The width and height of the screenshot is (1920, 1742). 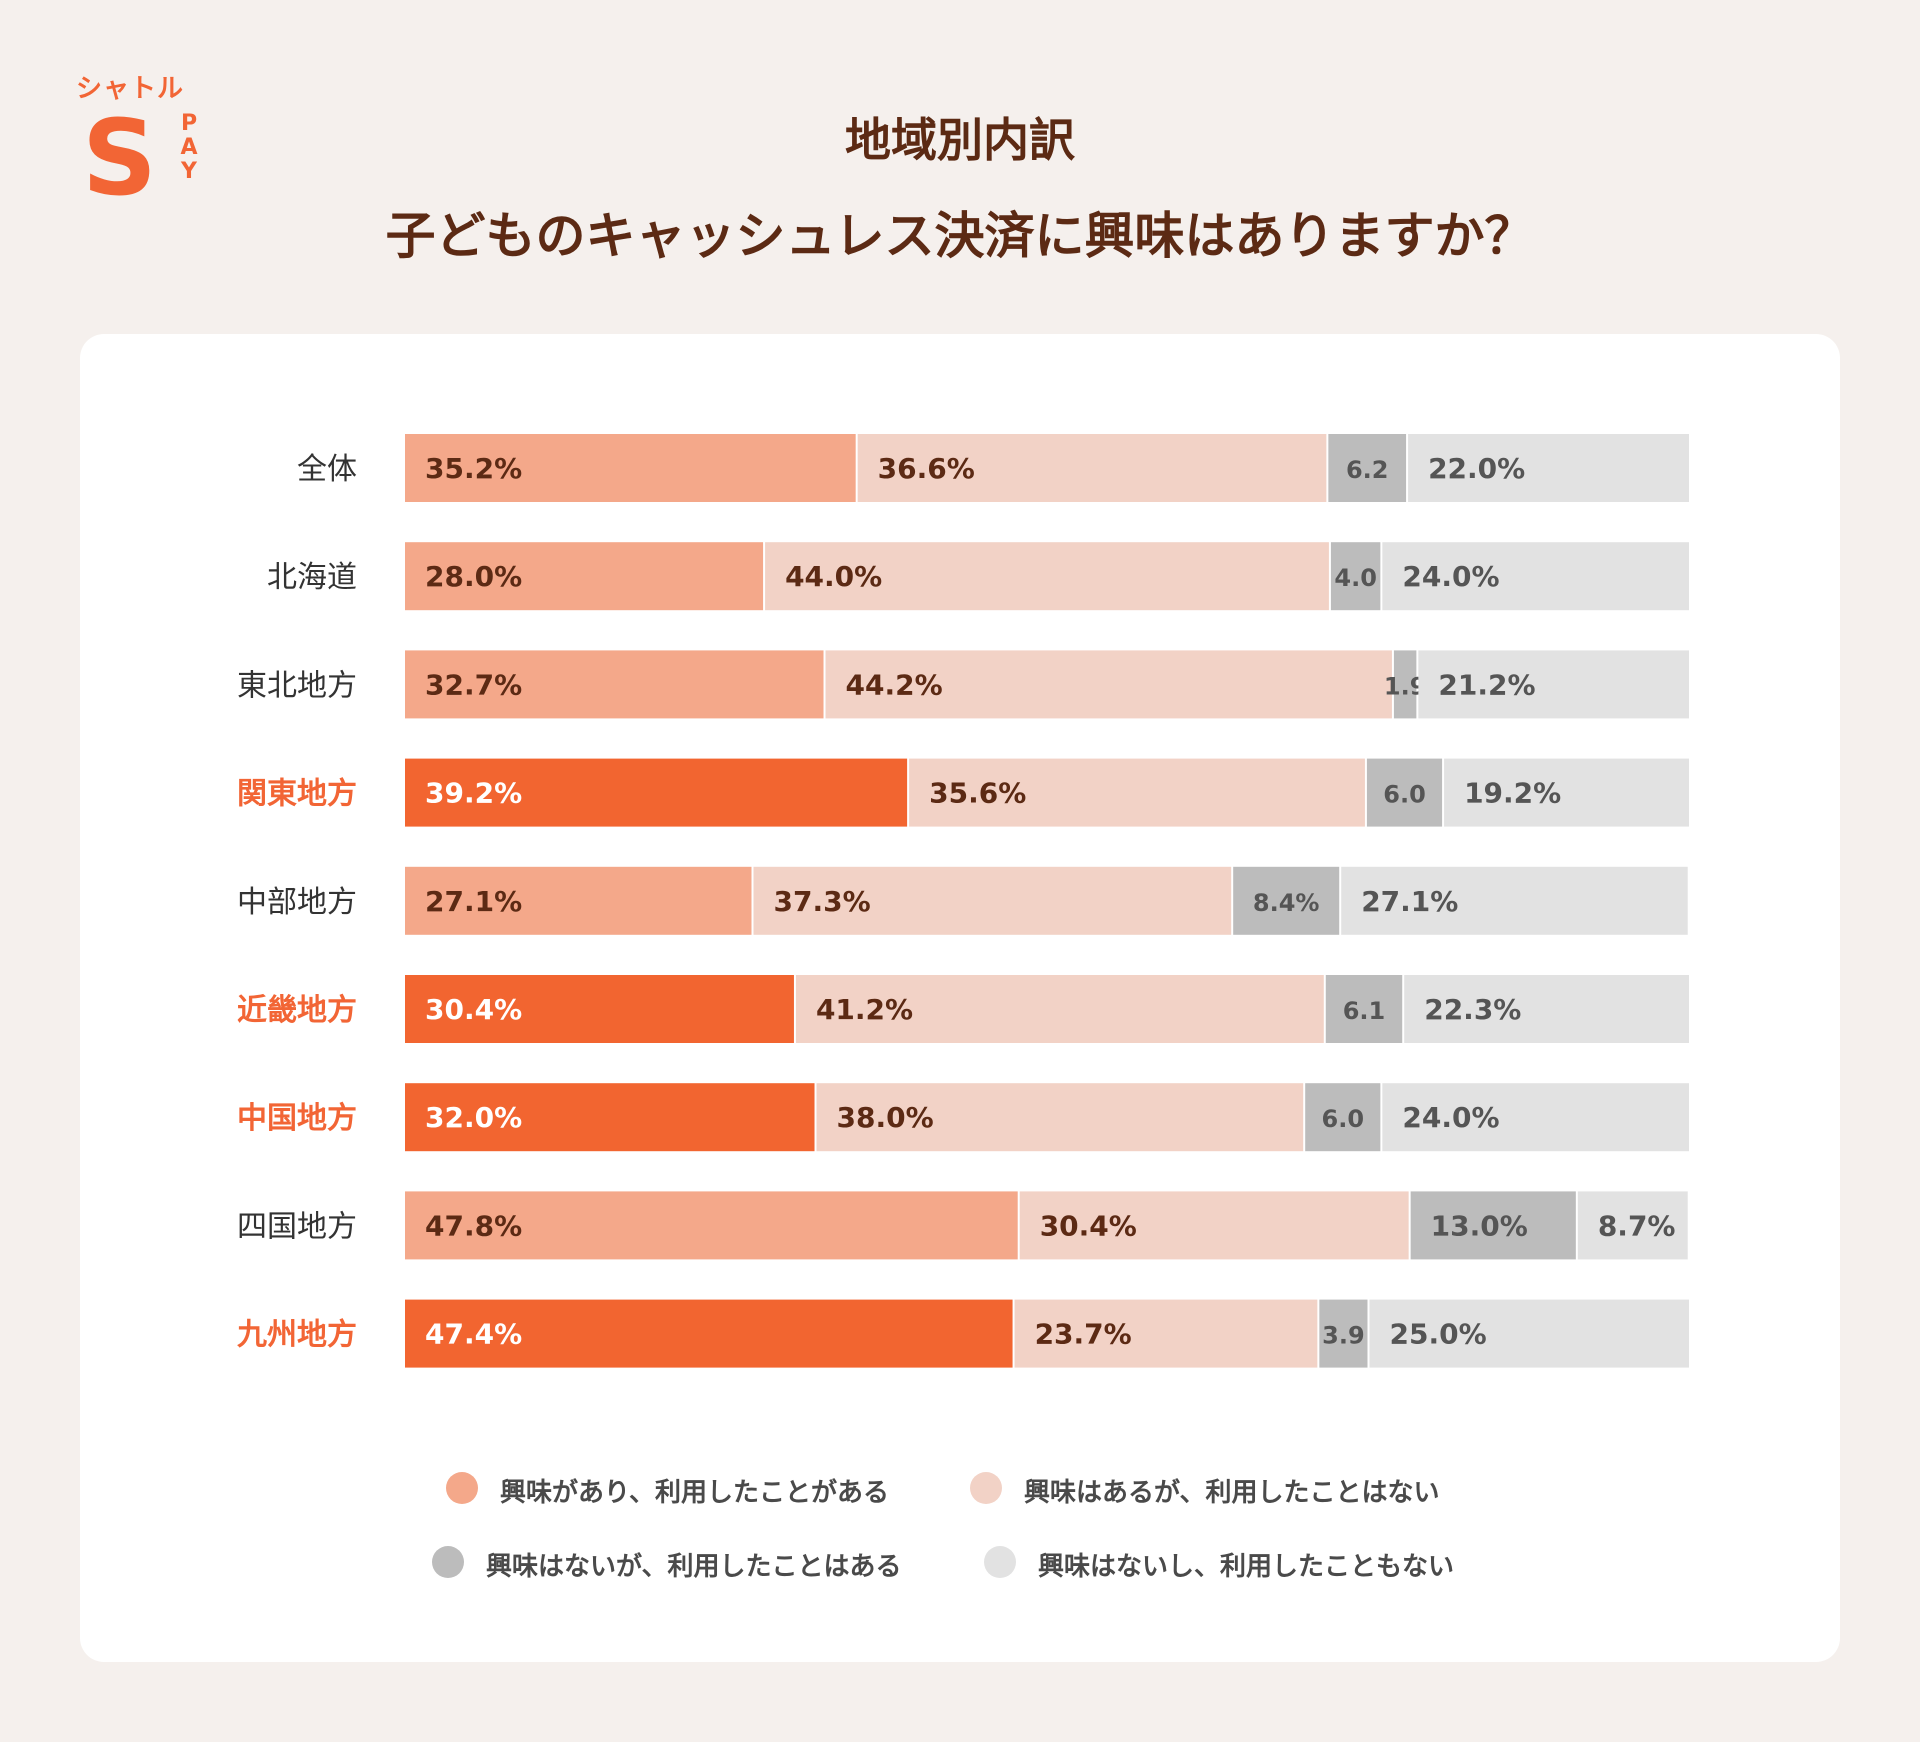 I want to click on data-label: 44.2%, so click(x=894, y=684).